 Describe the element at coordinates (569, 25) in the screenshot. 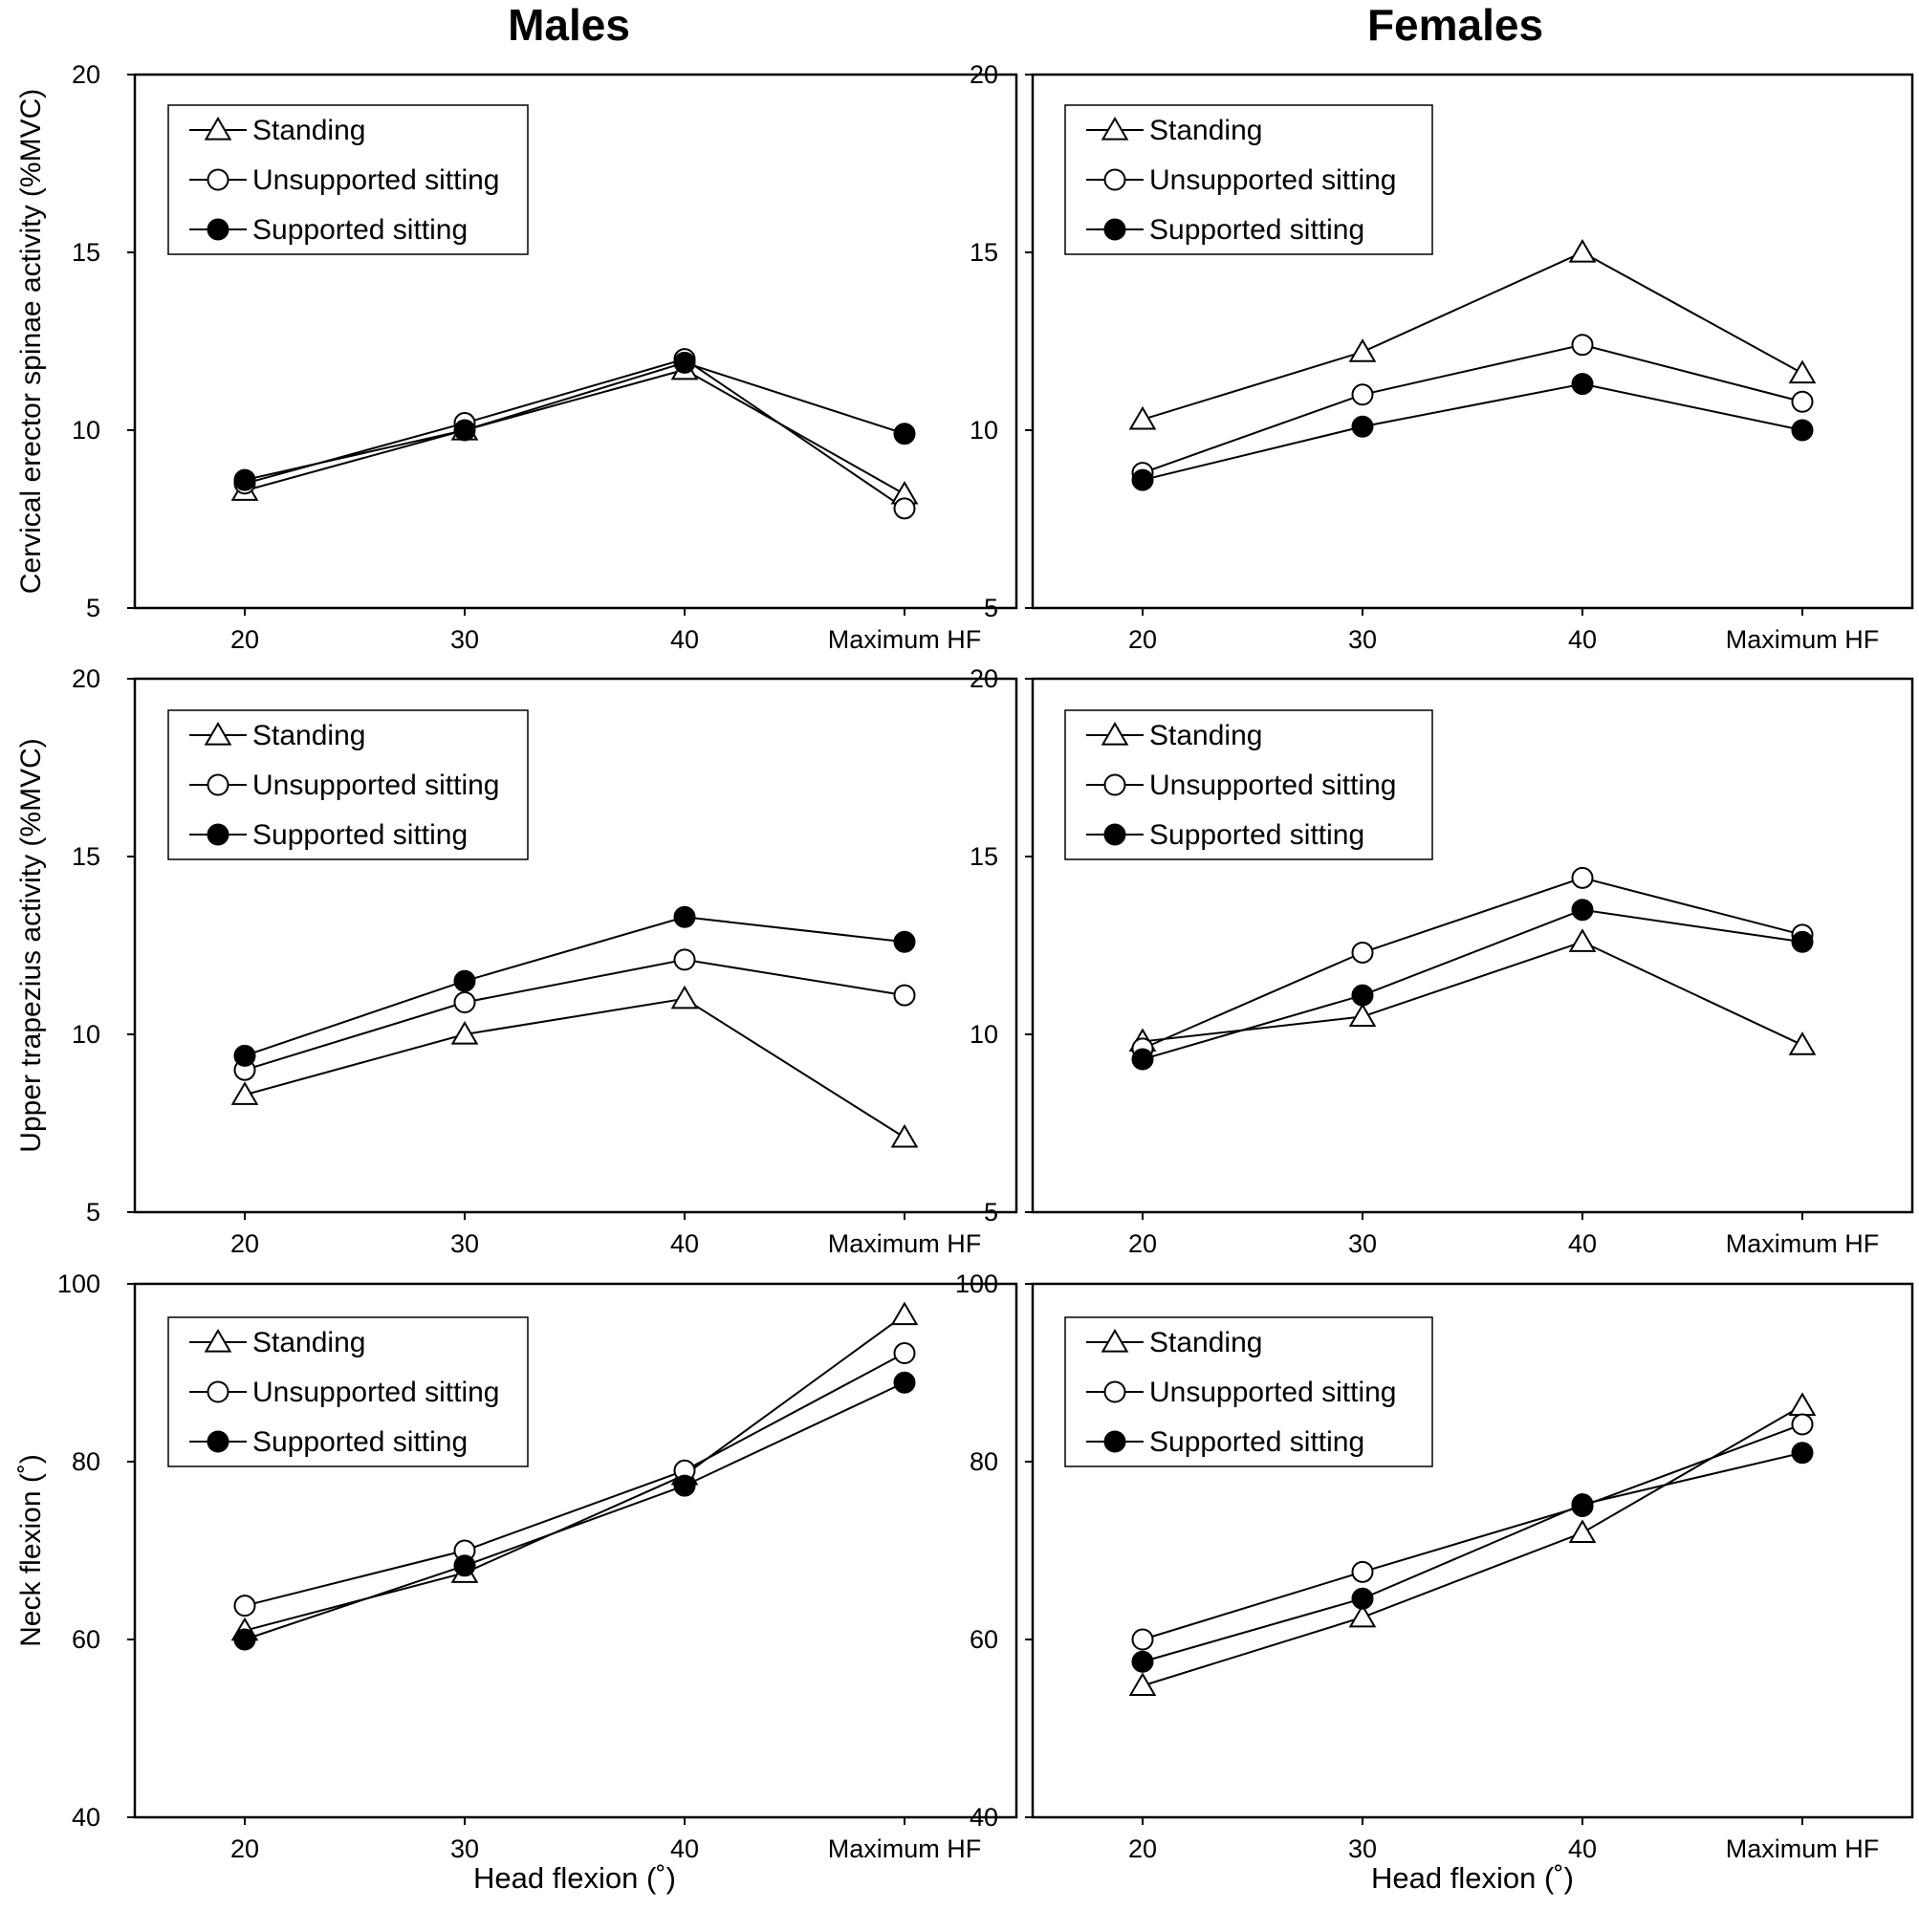

I see `col-title-males: Males` at that location.